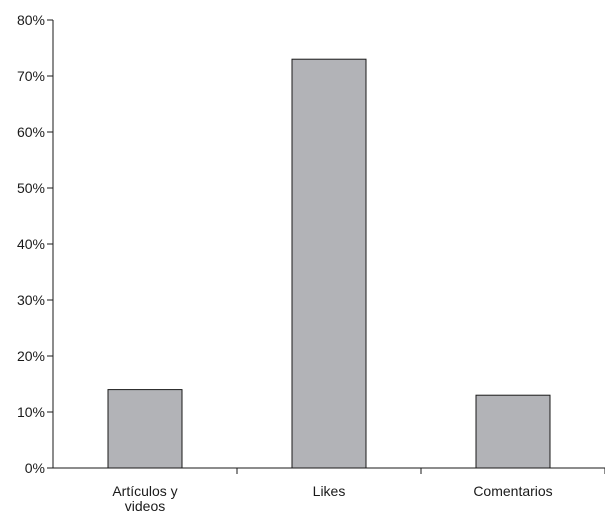 The image size is (605, 514). What do you see at coordinates (31, 20) in the screenshot?
I see `y-tick-label: 80%` at bounding box center [31, 20].